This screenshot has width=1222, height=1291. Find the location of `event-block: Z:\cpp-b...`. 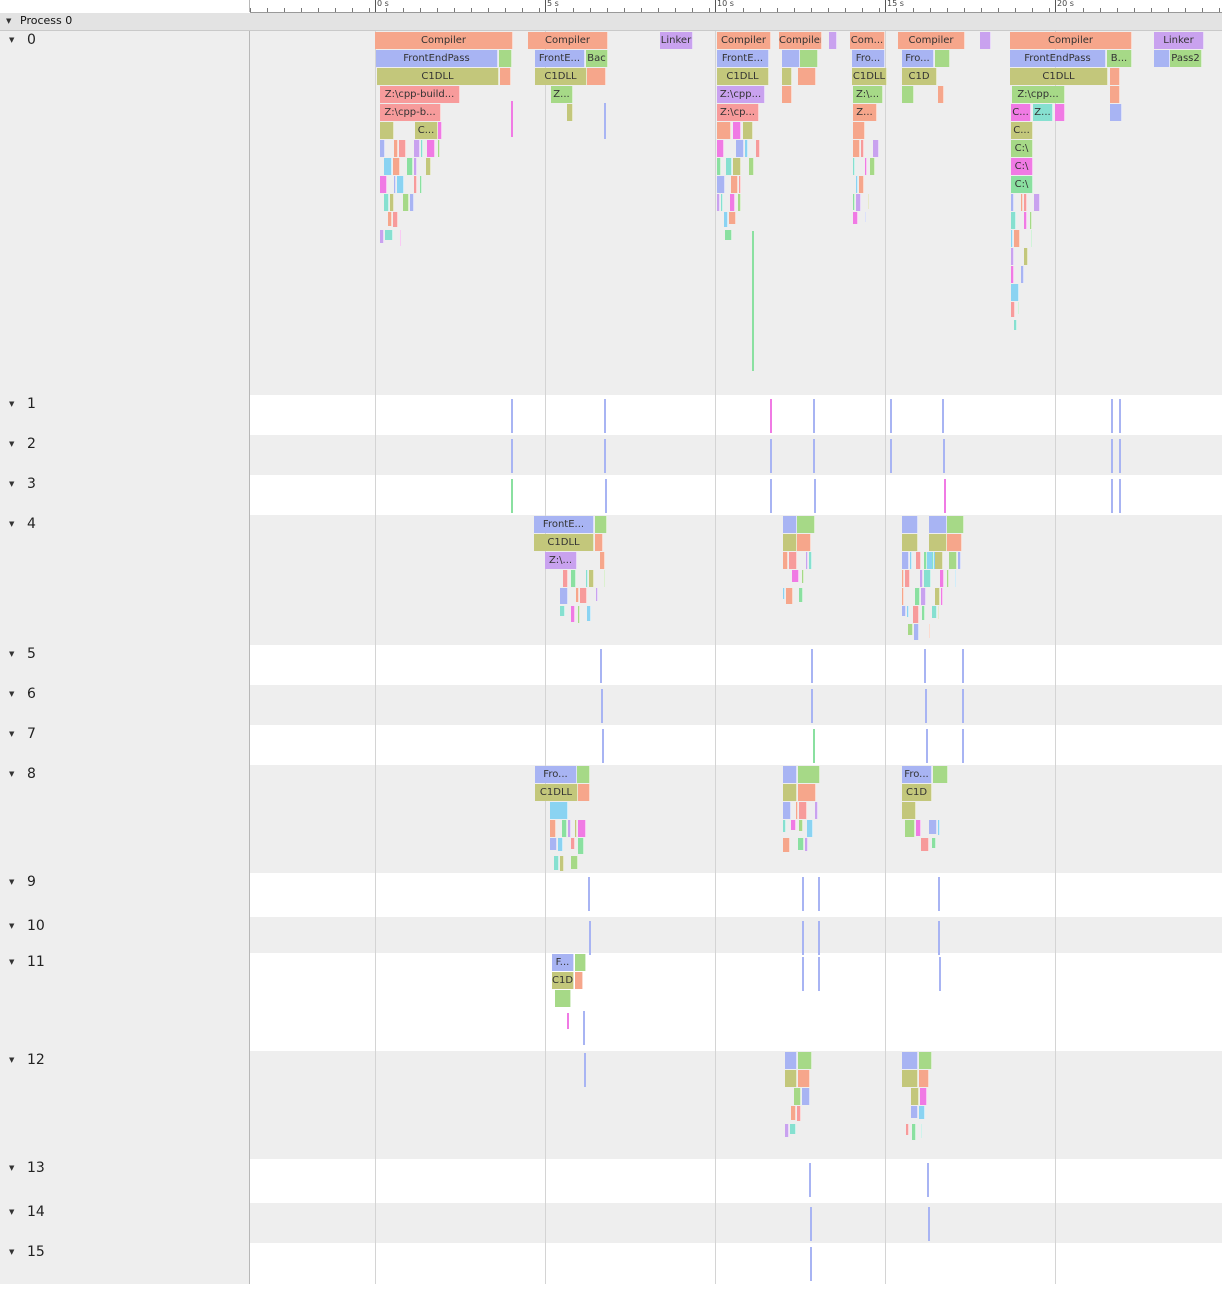

event-block: Z:\cpp-b... is located at coordinates (410, 112).